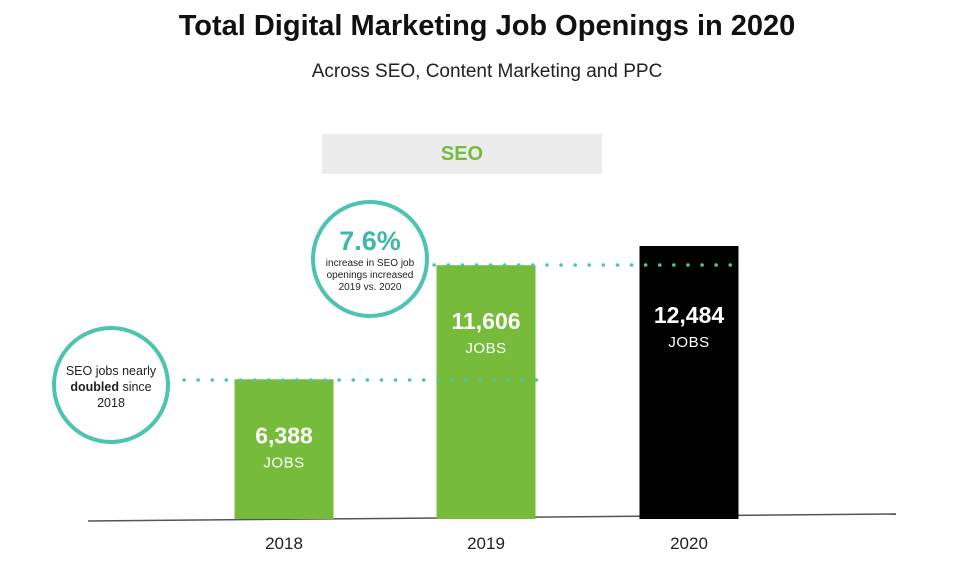 This screenshot has height=564, width=974. What do you see at coordinates (689, 315) in the screenshot?
I see `bar-value-label-2020: 12,484` at bounding box center [689, 315].